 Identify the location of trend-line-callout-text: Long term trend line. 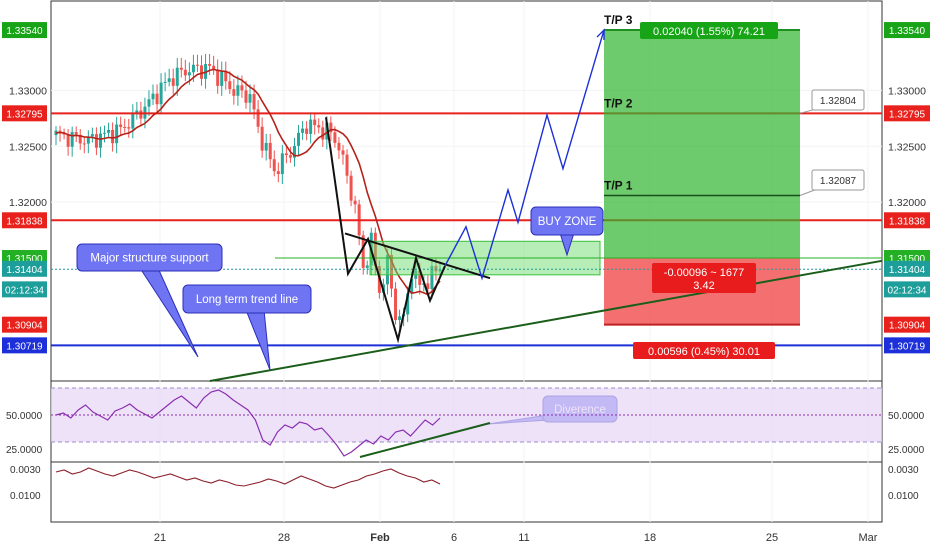
(247, 300).